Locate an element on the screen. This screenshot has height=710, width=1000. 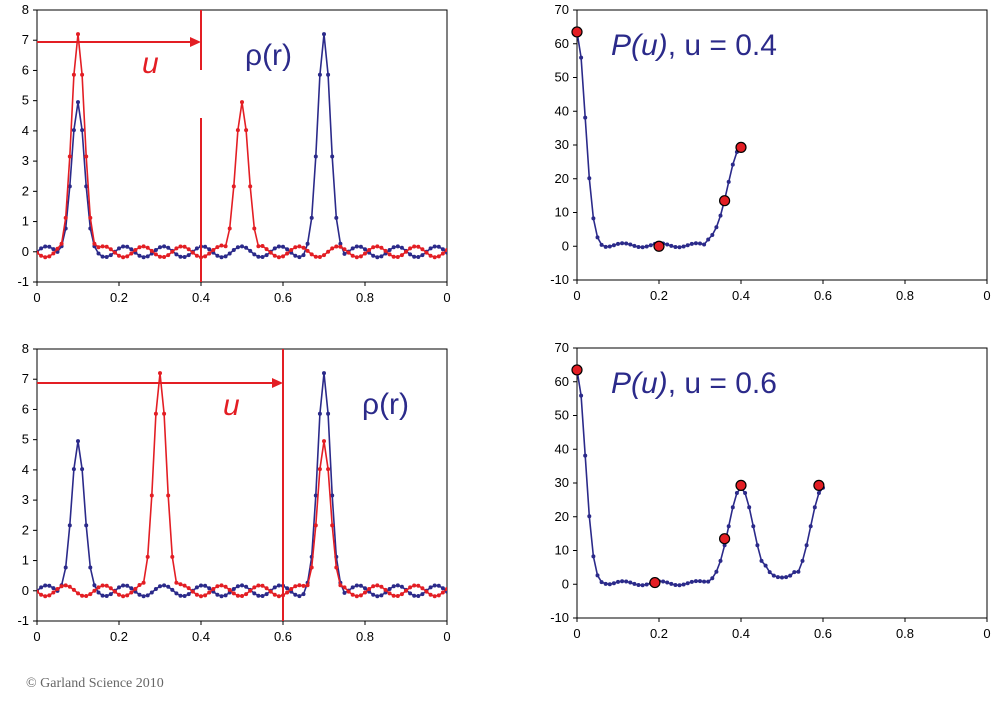
blue-density-series is located at coordinates (242, 146).